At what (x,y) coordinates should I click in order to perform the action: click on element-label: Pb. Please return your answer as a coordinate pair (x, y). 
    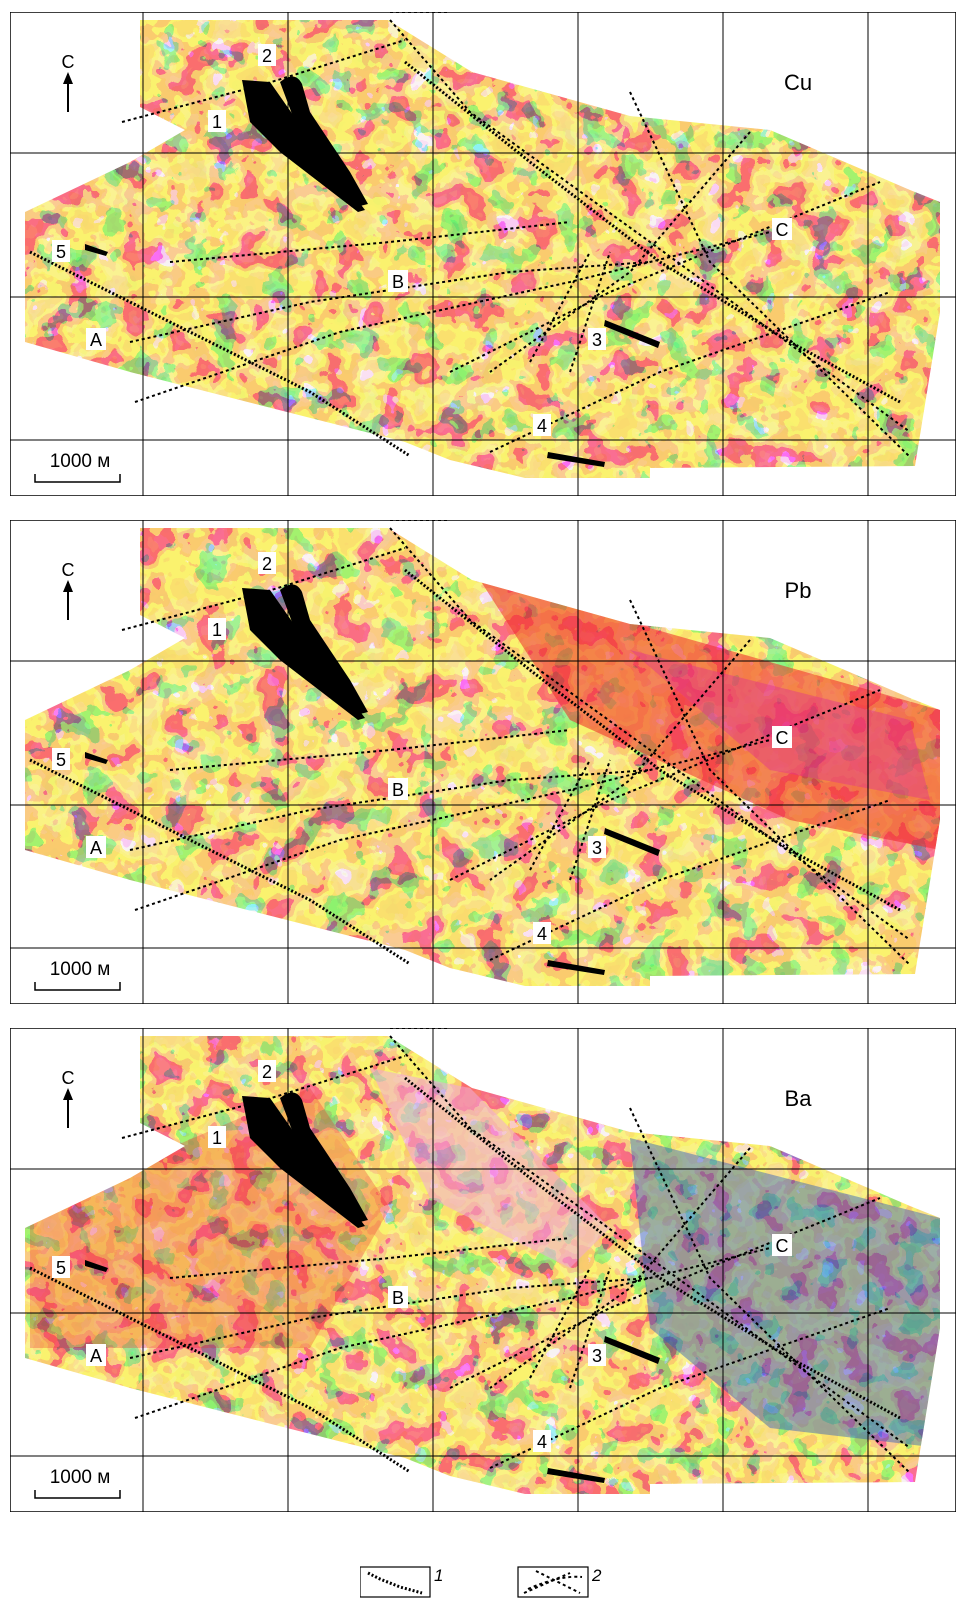
    Looking at the image, I should click on (798, 590).